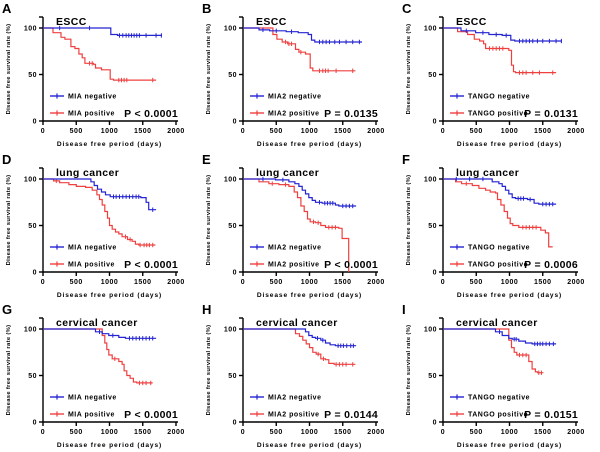 This screenshot has width=600, height=452. I want to click on panel-letter: D, so click(6, 159).